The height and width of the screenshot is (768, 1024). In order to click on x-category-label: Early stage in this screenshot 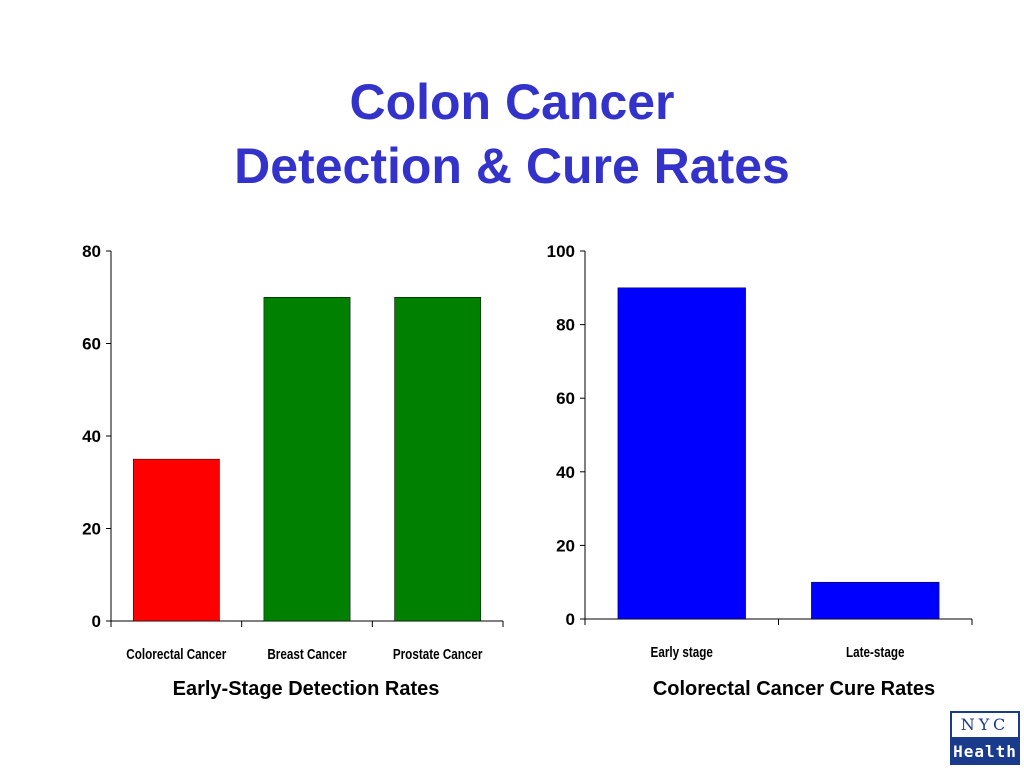, I will do `click(682, 652)`.